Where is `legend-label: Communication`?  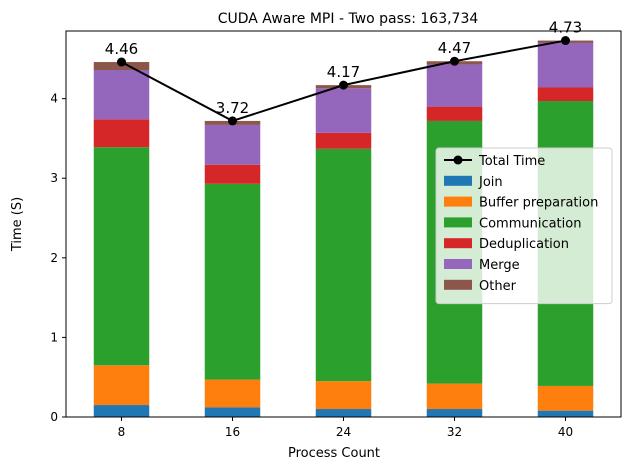 legend-label: Communication is located at coordinates (530, 223).